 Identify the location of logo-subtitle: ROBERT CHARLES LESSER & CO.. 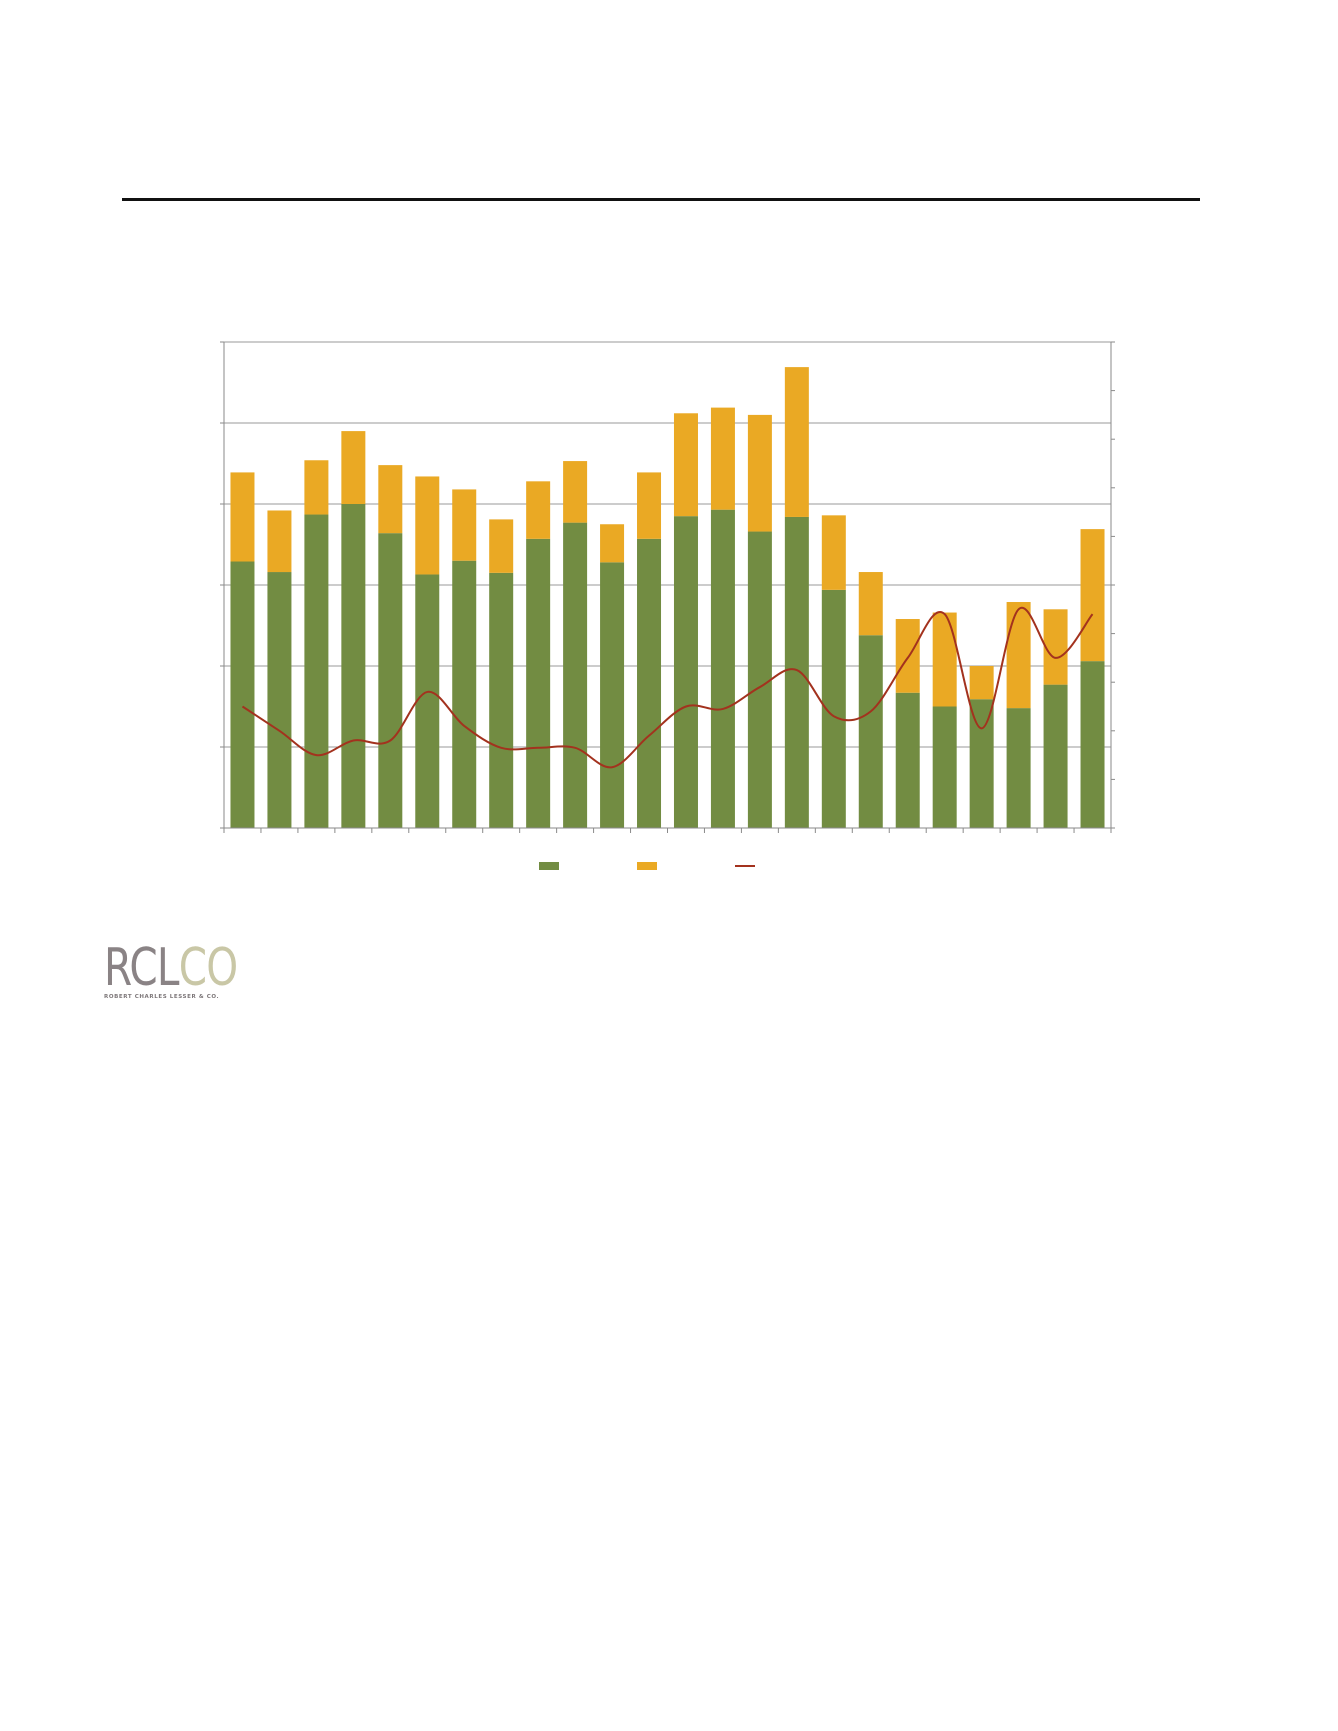
(162, 997).